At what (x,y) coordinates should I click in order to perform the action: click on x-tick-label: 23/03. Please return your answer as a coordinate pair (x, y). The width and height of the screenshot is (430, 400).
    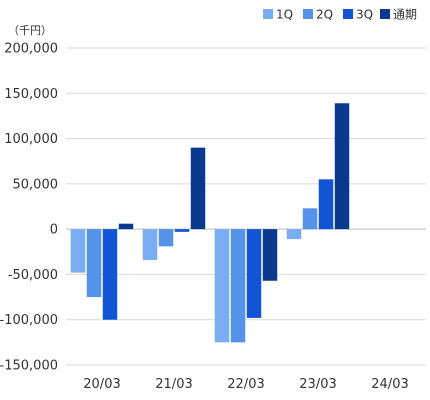
    Looking at the image, I should click on (317, 384).